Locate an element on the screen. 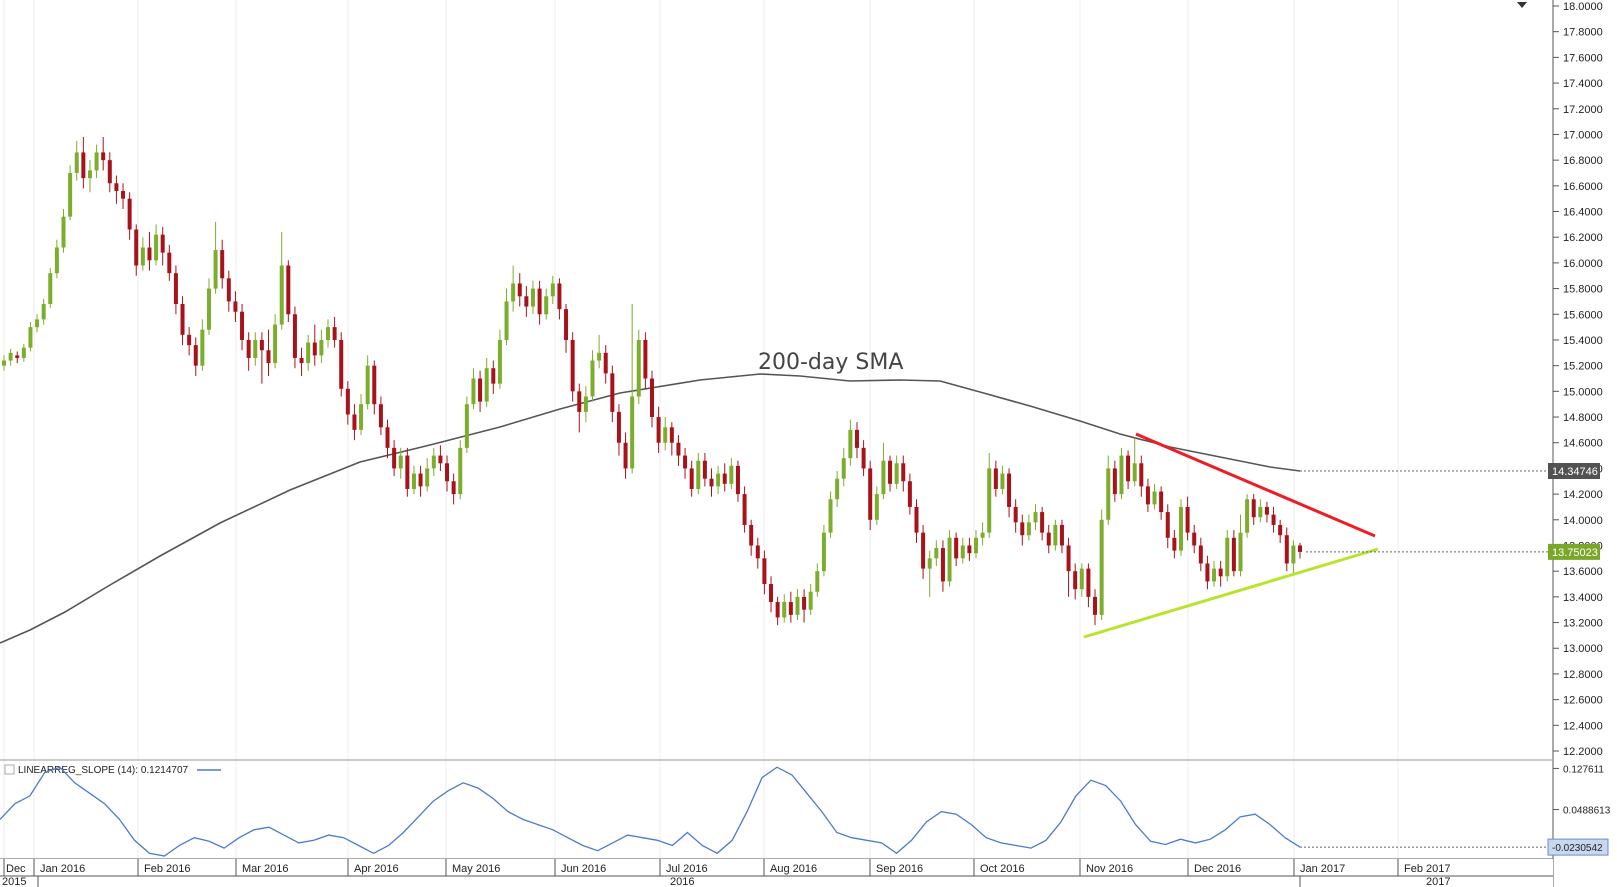 The height and width of the screenshot is (887, 1617). month-label: Aug 2016 is located at coordinates (793, 869).